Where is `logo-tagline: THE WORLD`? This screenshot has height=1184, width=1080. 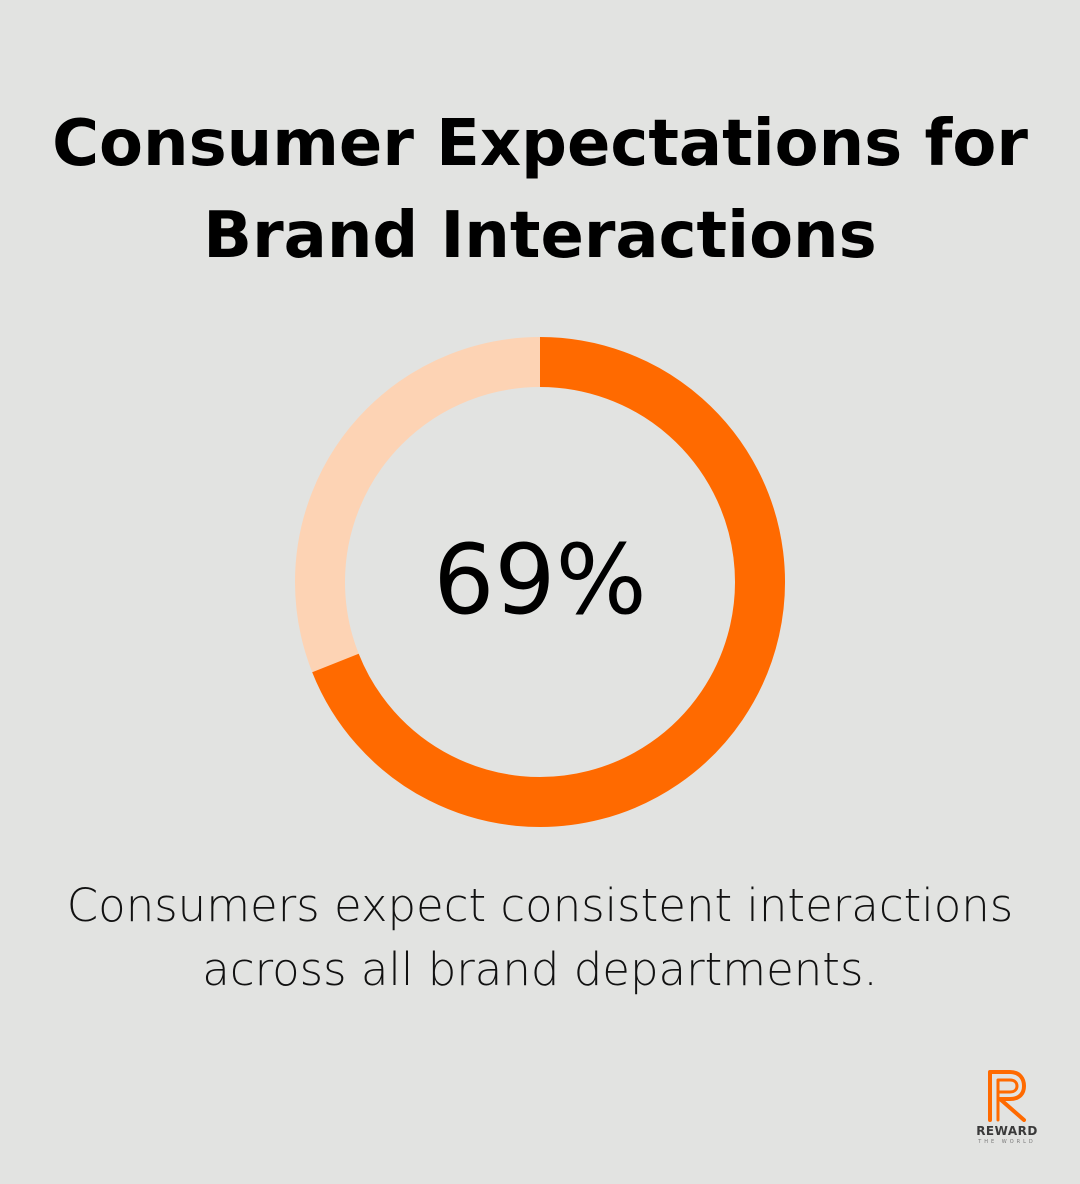
logo-tagline: THE WORLD is located at coordinates (1007, 1142).